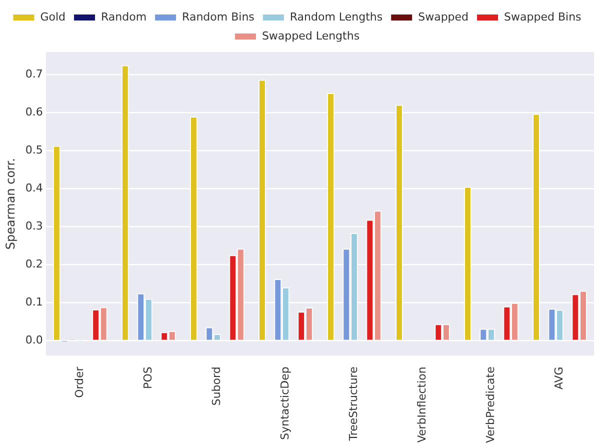 The height and width of the screenshot is (446, 598). I want to click on legend-label: Gold, so click(53, 17).